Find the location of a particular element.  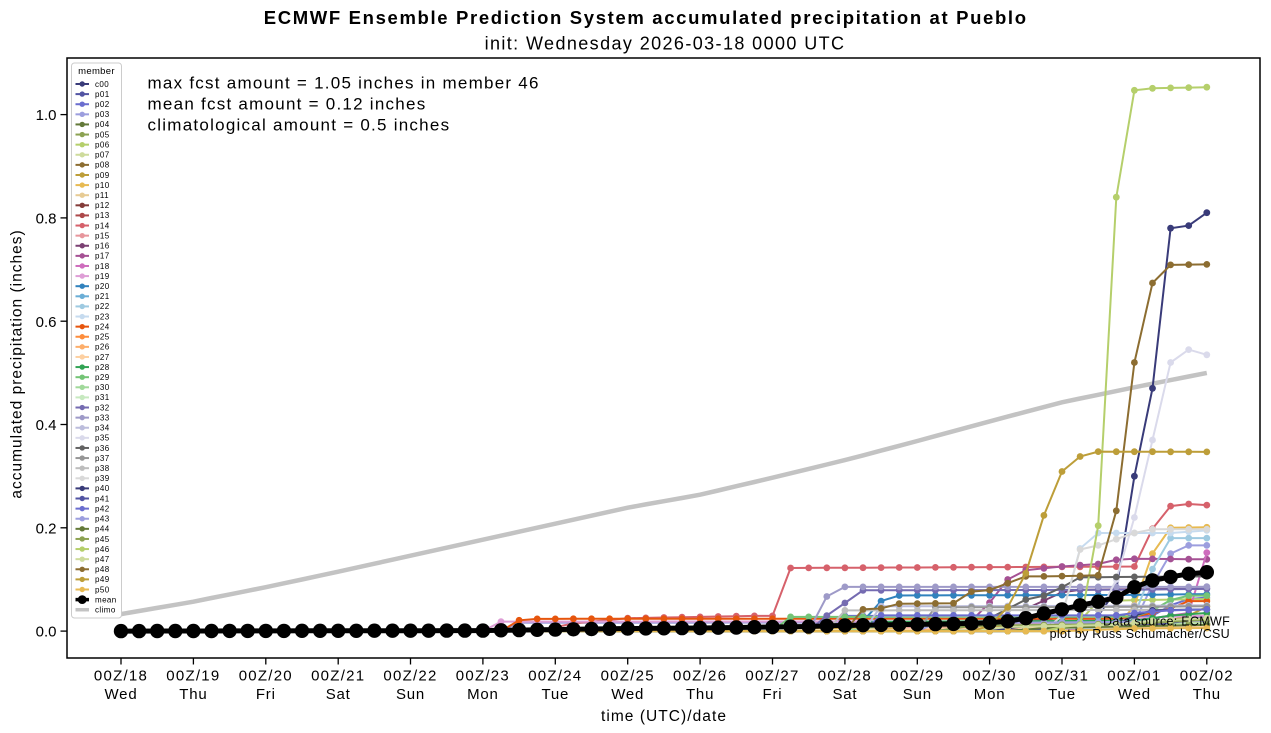

svg-text: p31 is located at coordinates (102, 397).